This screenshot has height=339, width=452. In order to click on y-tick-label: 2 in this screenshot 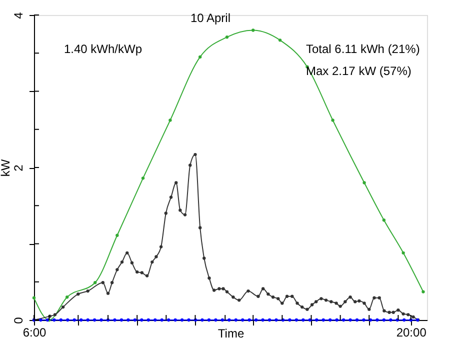, I will do `click(19, 168)`.